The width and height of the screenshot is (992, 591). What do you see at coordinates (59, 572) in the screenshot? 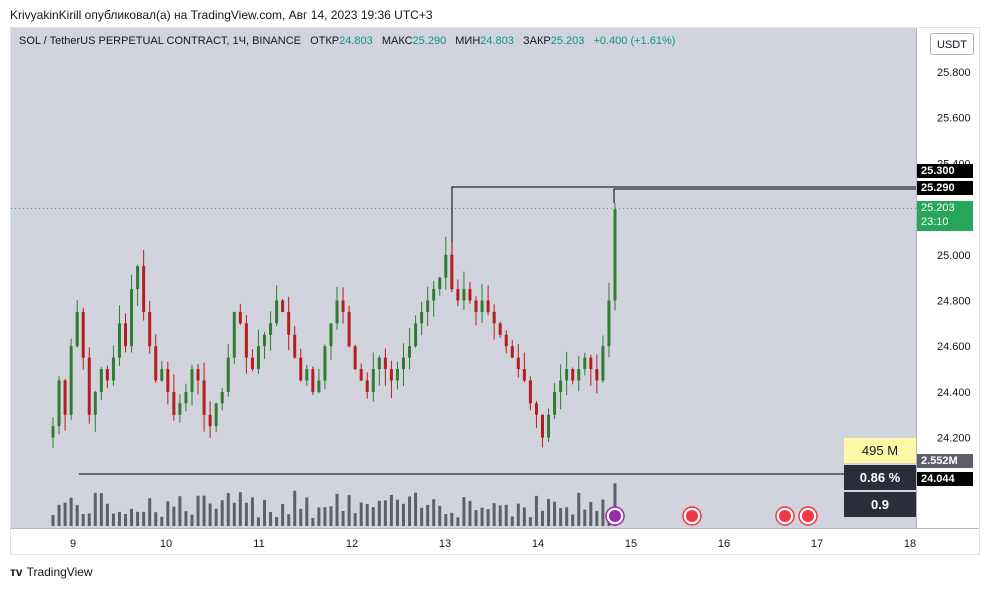
I see `brand-label: TradingView` at bounding box center [59, 572].